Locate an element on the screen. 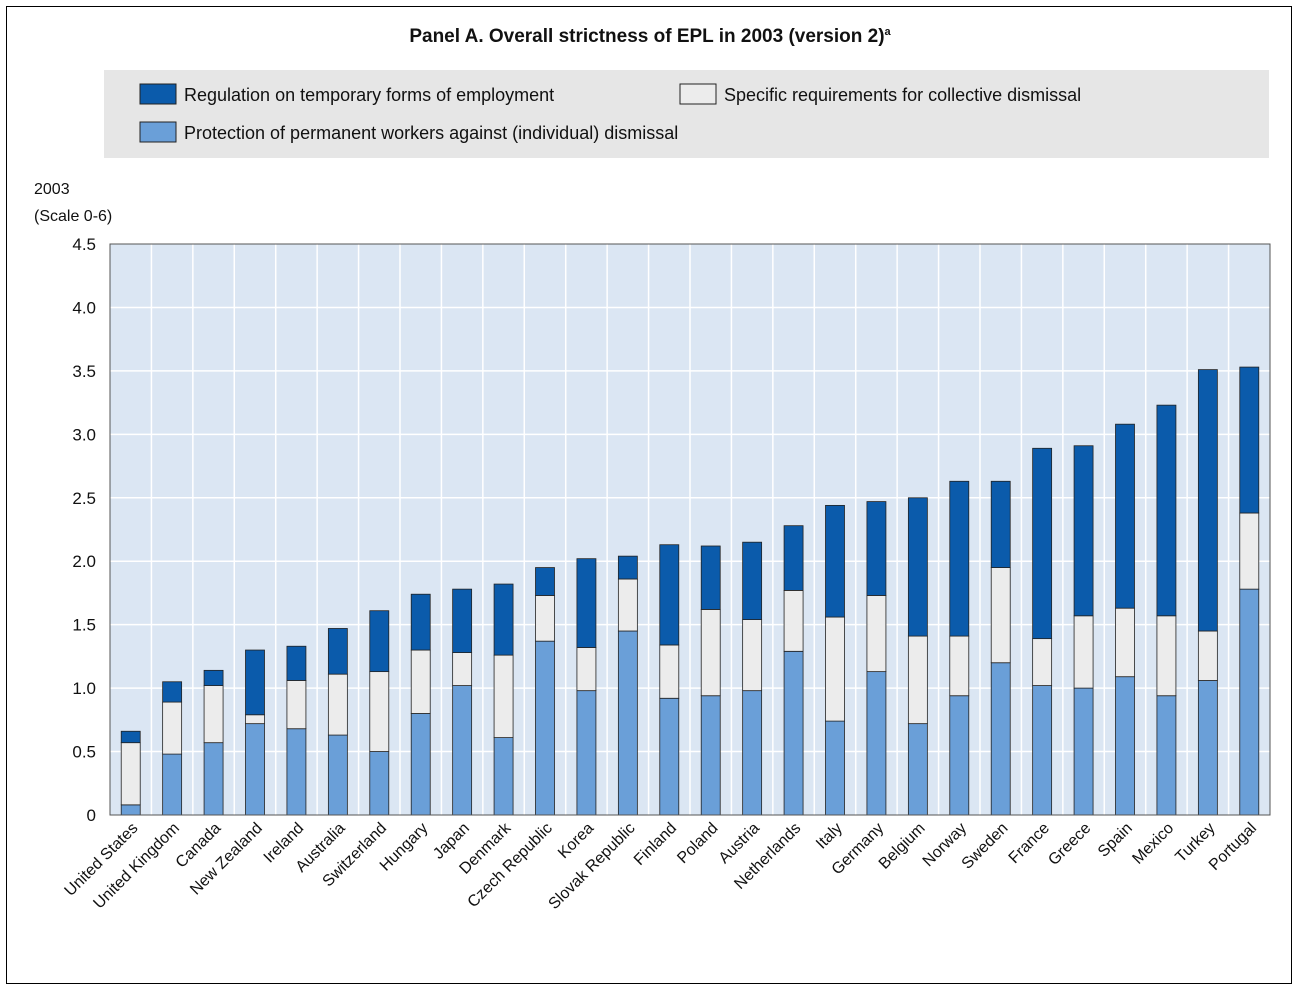  y-tick-label: 1.5 is located at coordinates (84, 625).